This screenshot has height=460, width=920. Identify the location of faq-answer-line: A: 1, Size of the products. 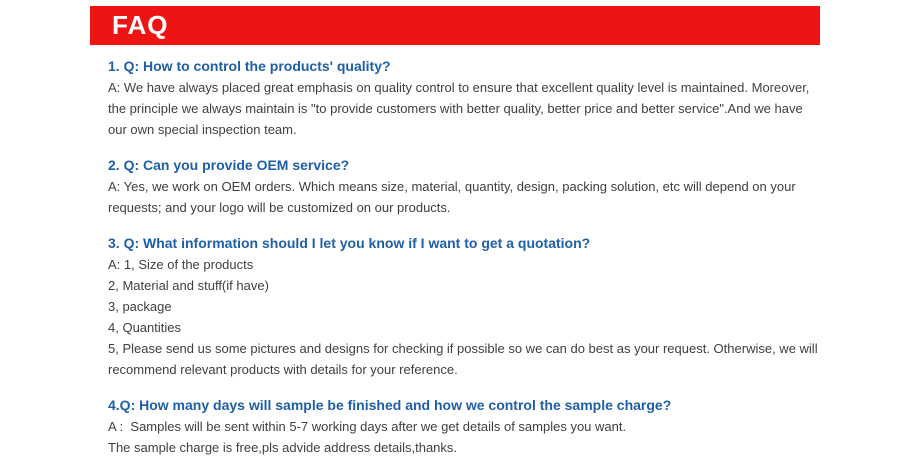
(181, 264).